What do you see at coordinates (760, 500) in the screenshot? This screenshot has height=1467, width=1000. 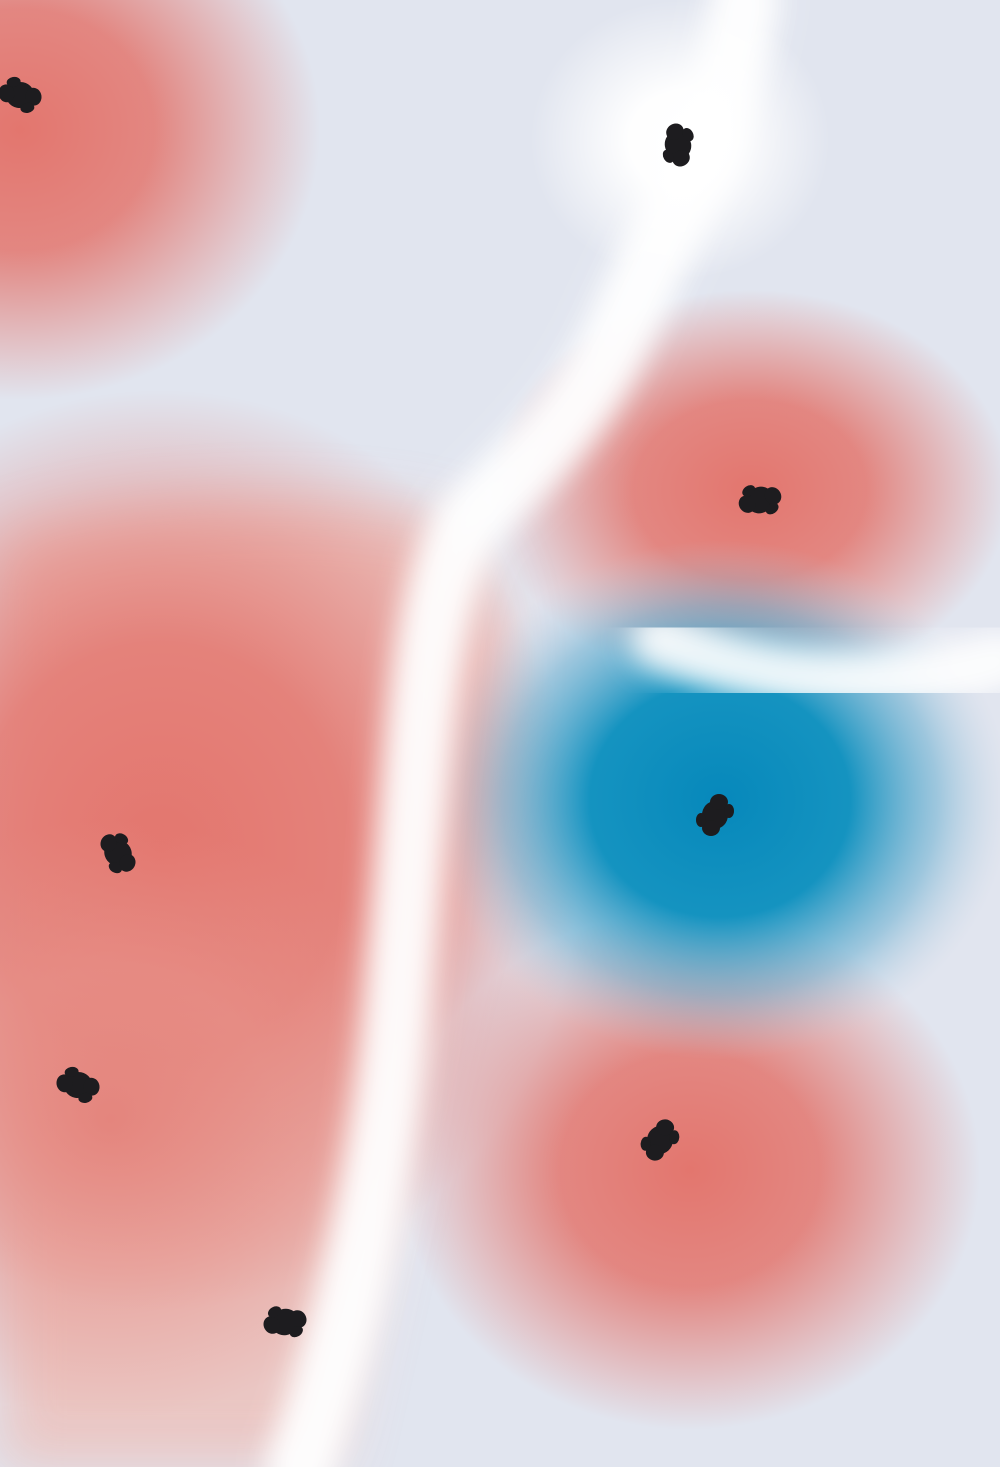 I see `marker-upper-right` at bounding box center [760, 500].